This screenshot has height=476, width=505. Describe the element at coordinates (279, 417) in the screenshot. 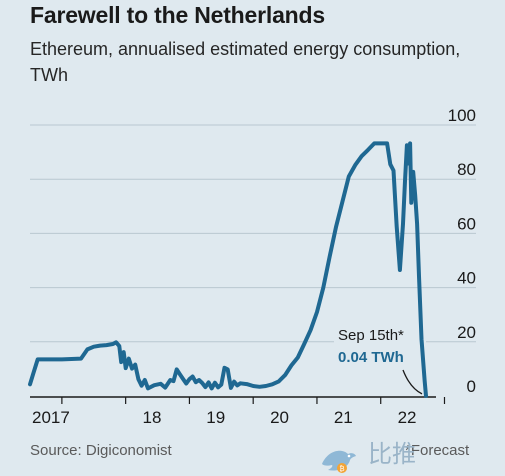

I see `x-tick-label: 20` at that location.